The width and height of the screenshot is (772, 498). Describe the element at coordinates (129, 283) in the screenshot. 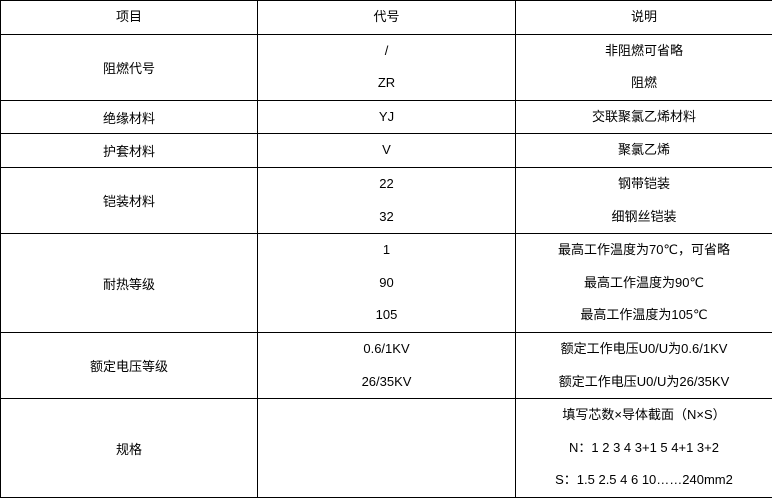

I see `item-cell: 耐热等级` at that location.